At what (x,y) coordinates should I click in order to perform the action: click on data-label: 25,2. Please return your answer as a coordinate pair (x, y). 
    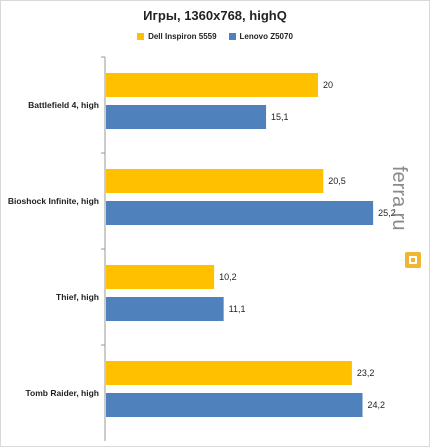
    Looking at the image, I should click on (387, 213).